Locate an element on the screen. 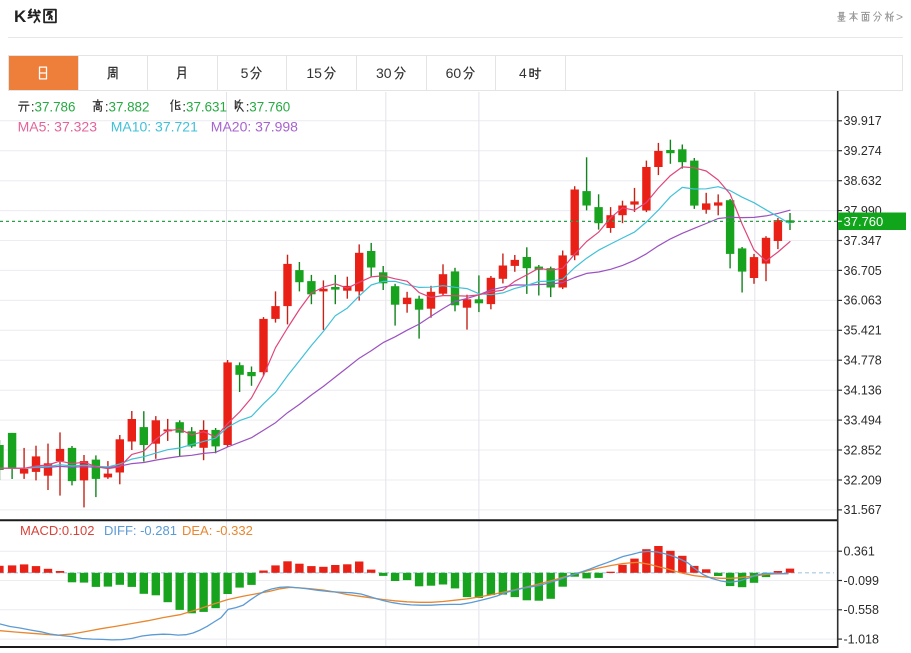  svg-text: 37.882 is located at coordinates (129, 106).